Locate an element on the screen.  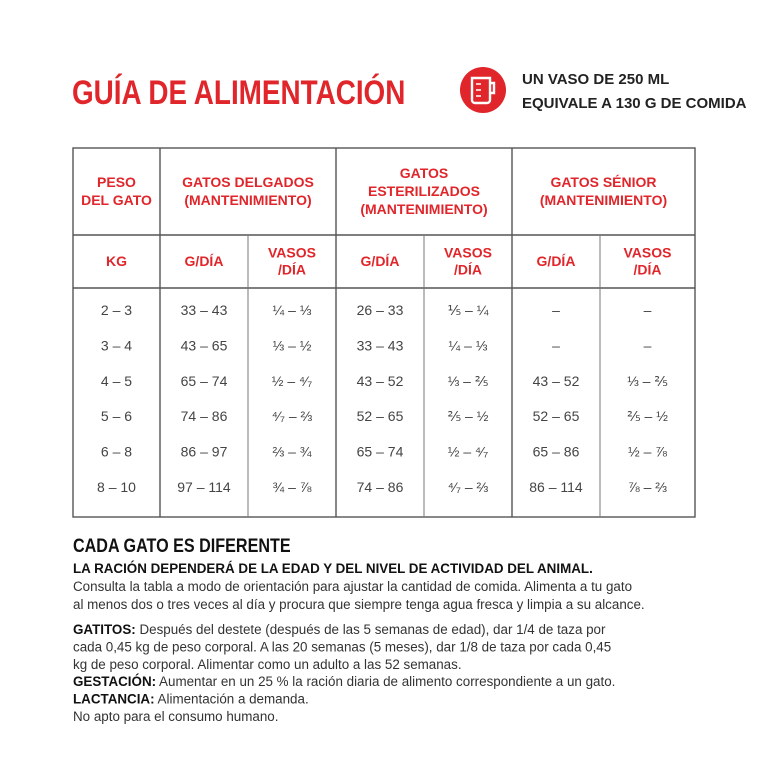
group-header: GATOS SÉNIOR is located at coordinates (603, 182).